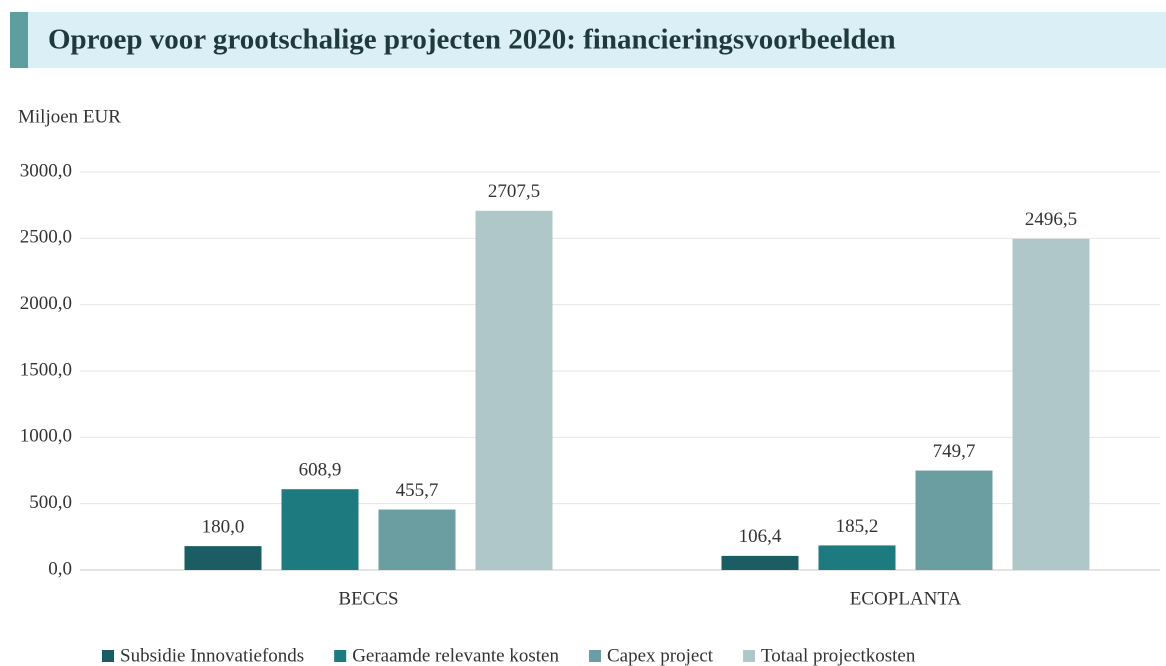 This screenshot has width=1166, height=666. What do you see at coordinates (60, 568) in the screenshot?
I see `y-tick-label: 0,0` at bounding box center [60, 568].